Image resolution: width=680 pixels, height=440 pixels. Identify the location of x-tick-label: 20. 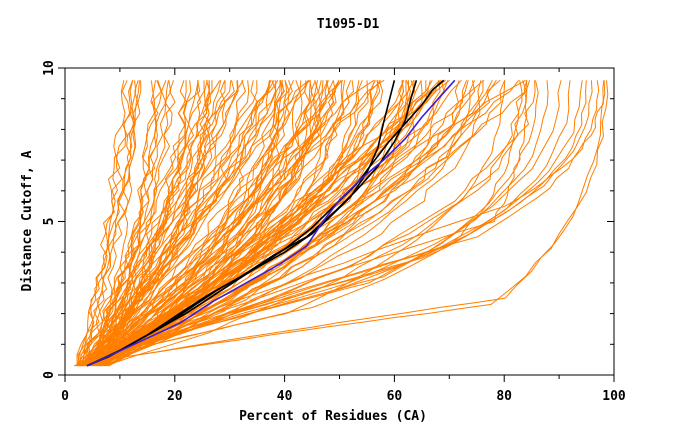
(175, 396).